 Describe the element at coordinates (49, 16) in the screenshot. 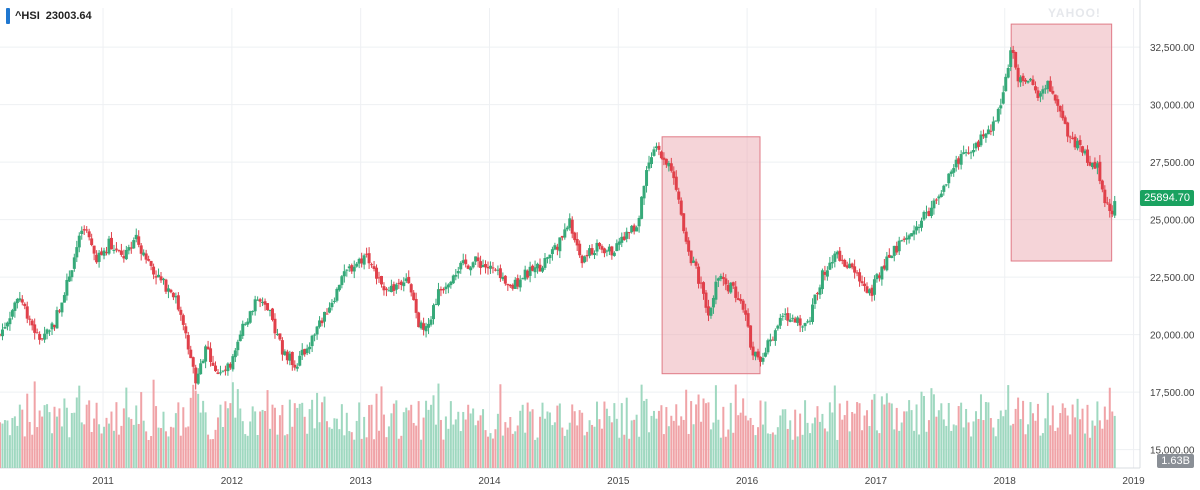

I see `series-legend: ^HSI 23003.64` at that location.